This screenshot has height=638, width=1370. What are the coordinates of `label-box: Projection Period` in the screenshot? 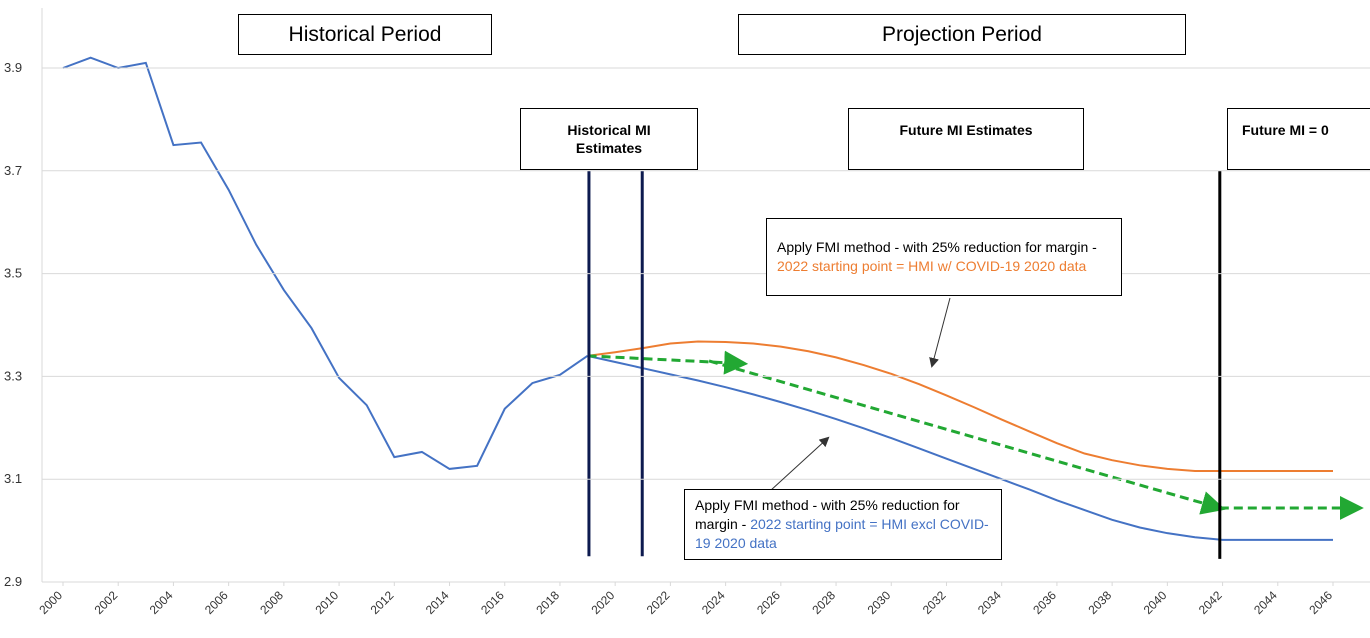 It's located at (962, 34).